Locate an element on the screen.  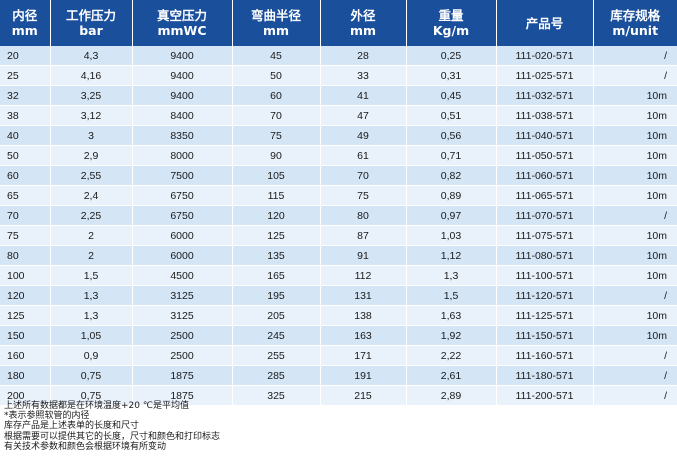
cell-inner-diameter: 80 is located at coordinates (25, 255).